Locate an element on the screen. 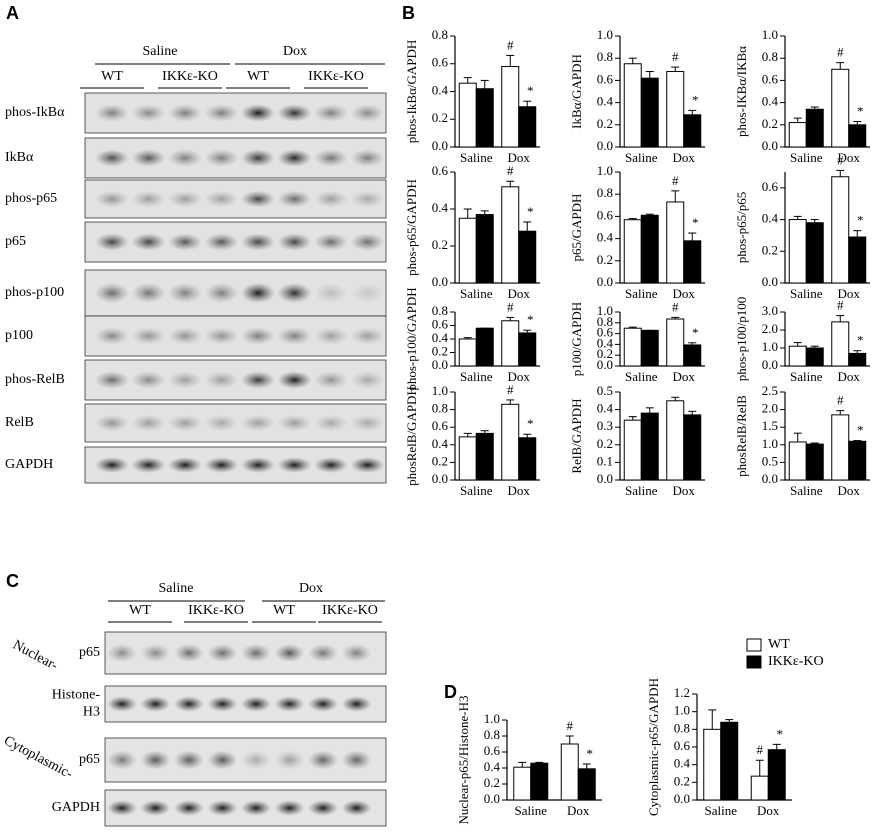  group-label: Dox is located at coordinates (295, 51).